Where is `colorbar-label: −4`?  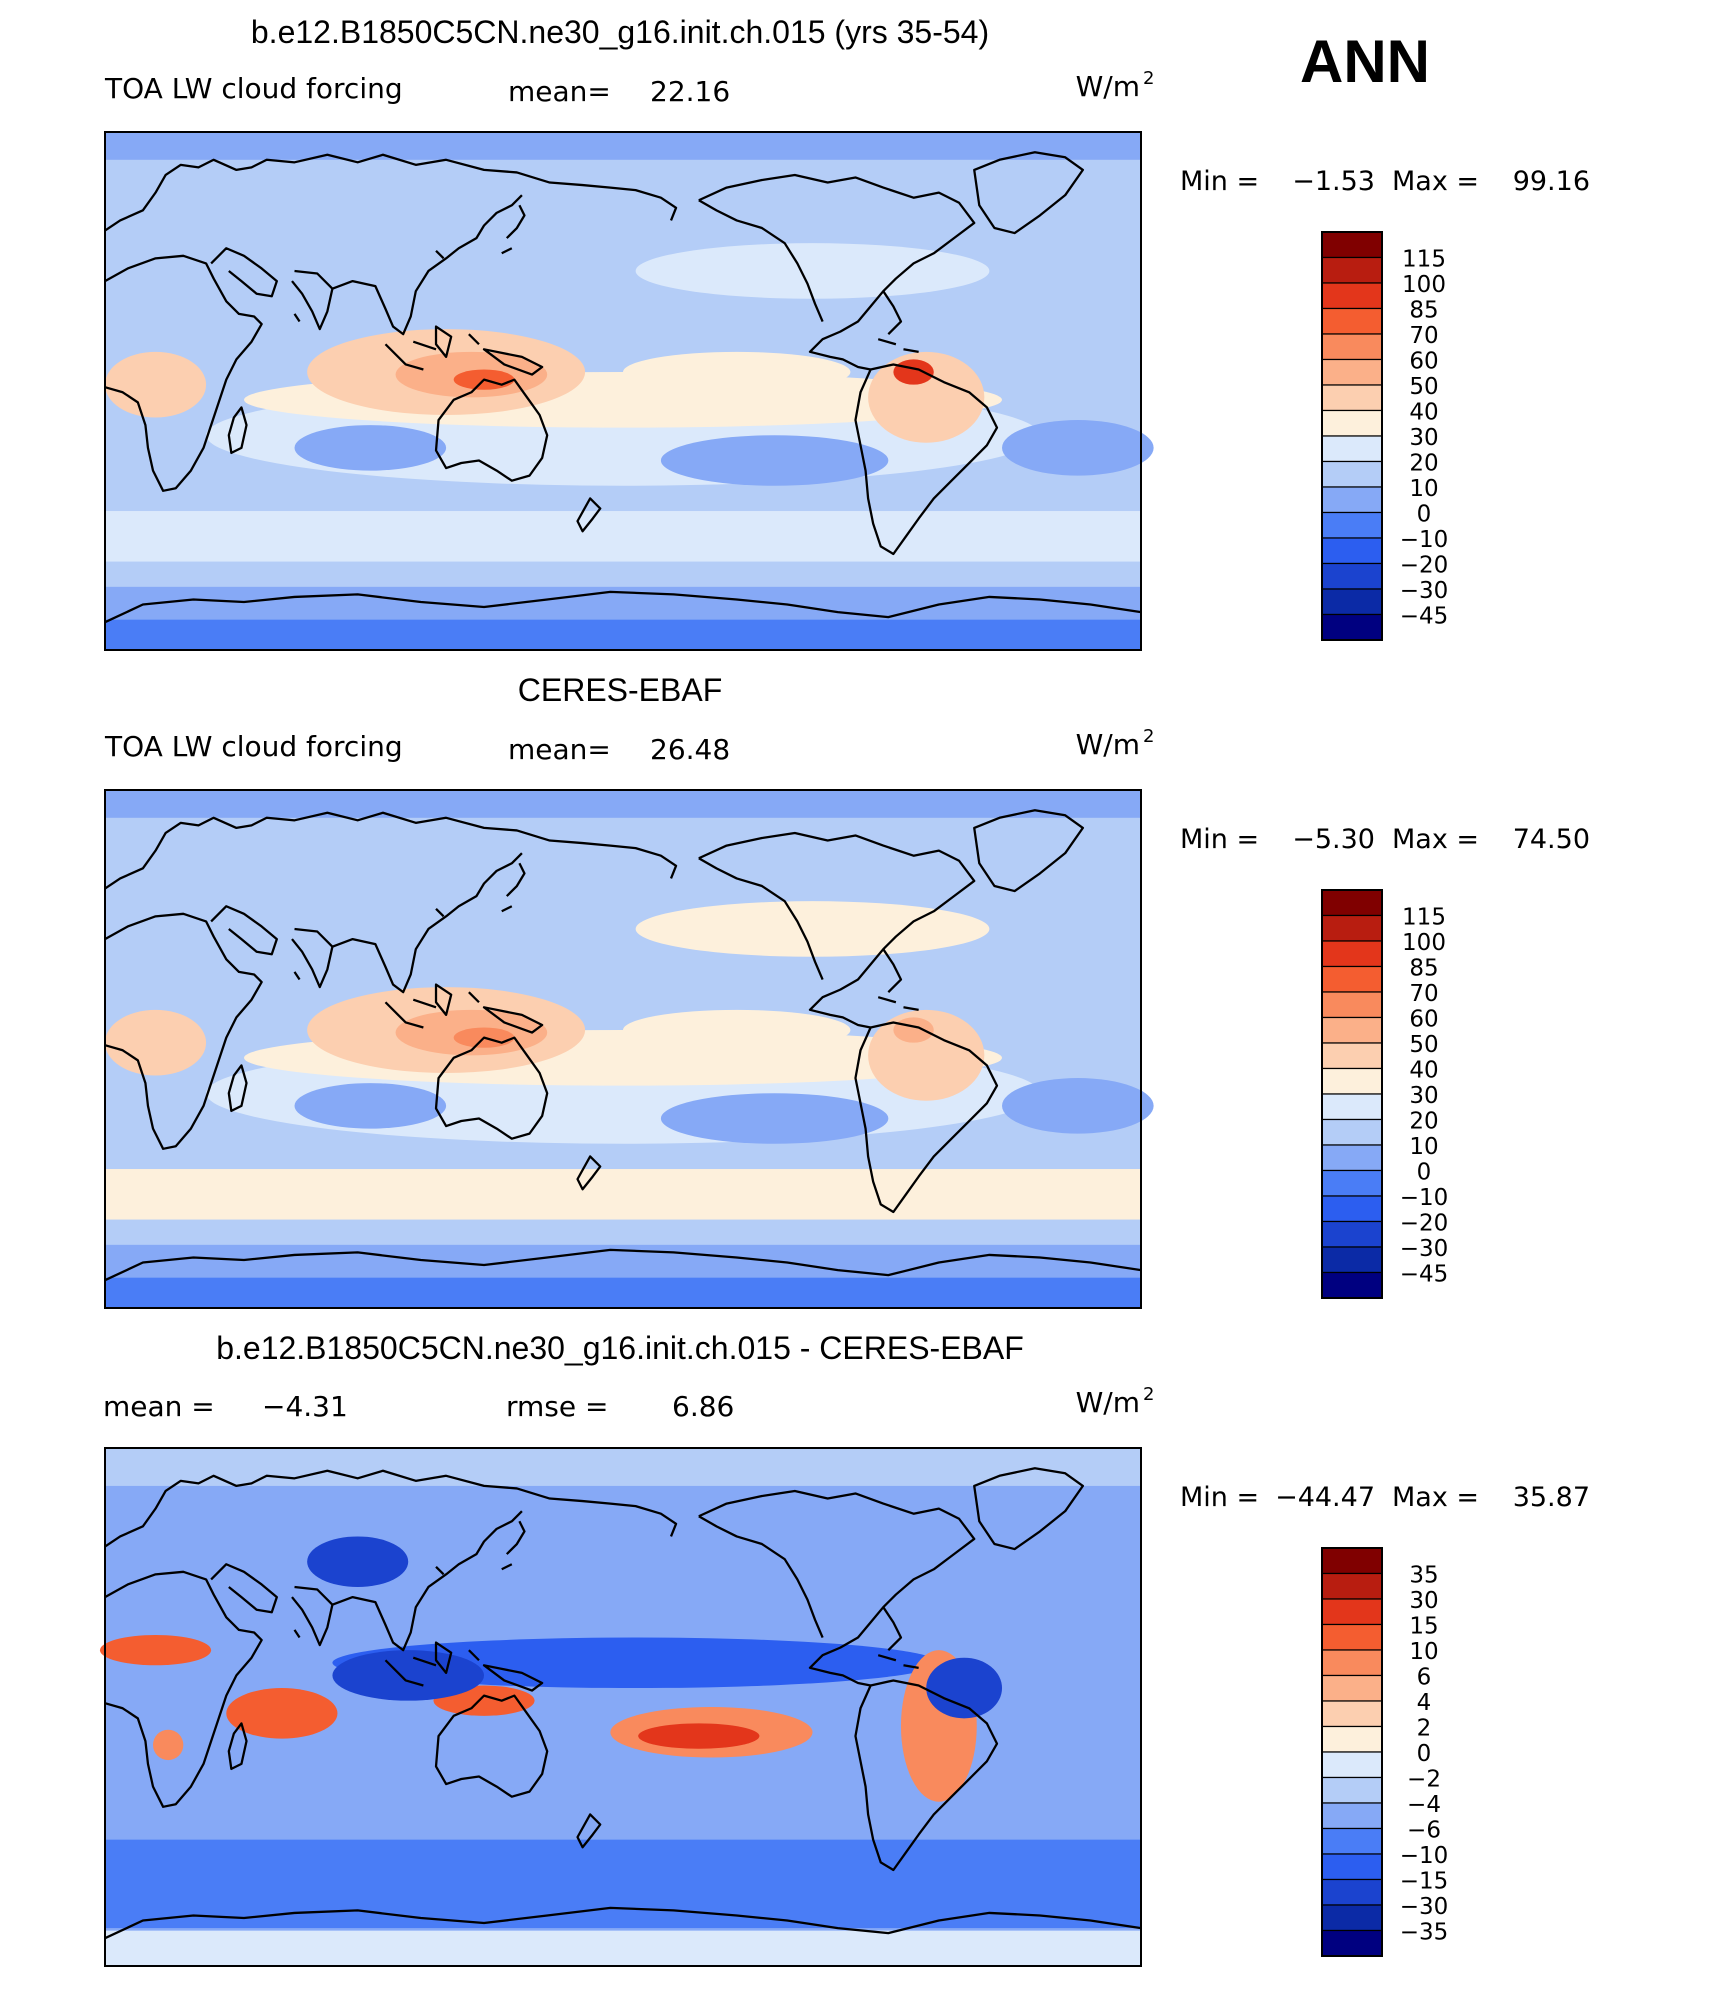 colorbar-label: −4 is located at coordinates (1424, 1805).